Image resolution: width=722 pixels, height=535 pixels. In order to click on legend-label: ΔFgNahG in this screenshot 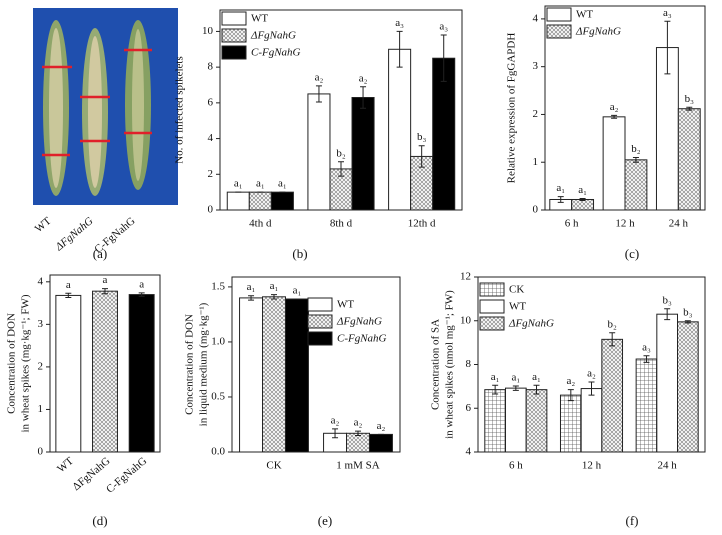, I will do `click(359, 322)`.